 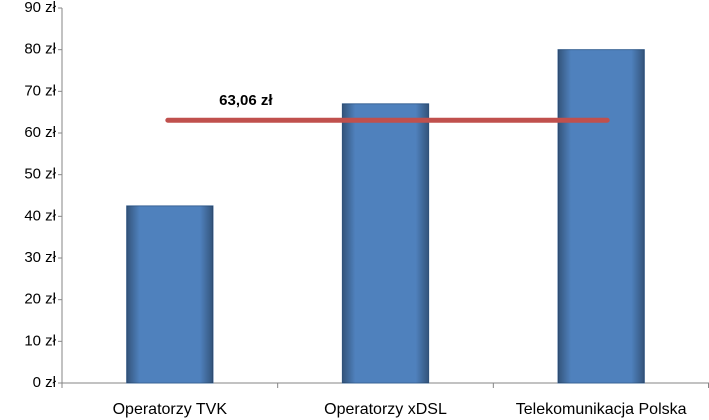 I want to click on y-tick-label: 80 zł, so click(x=40, y=49).